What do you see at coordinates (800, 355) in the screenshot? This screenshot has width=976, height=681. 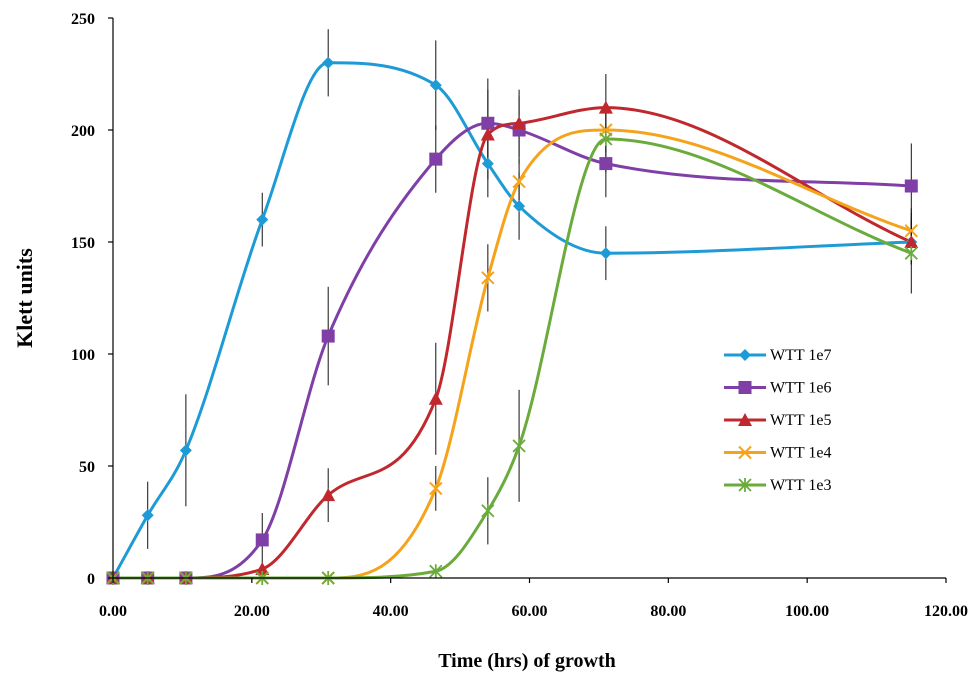 I see `legend-label: WTT 1e7` at bounding box center [800, 355].